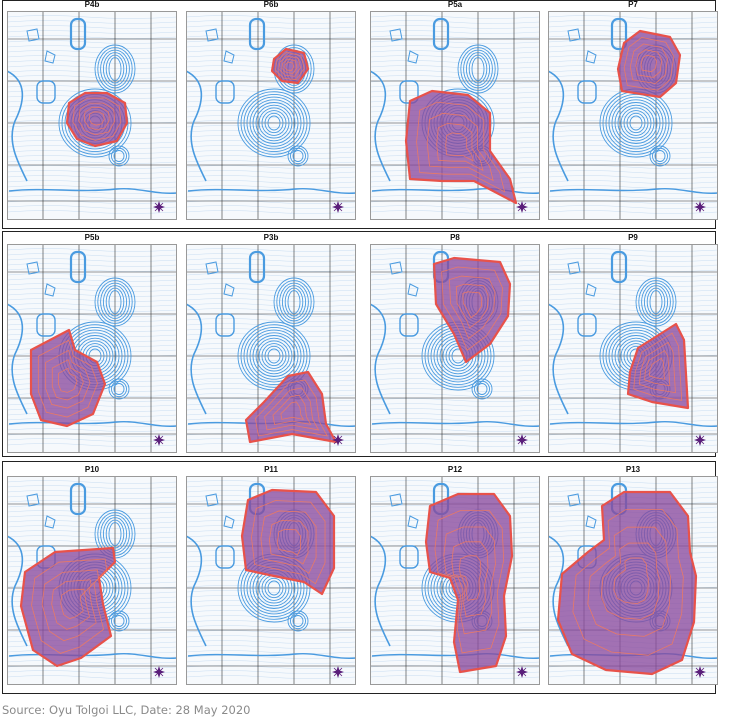 This screenshot has width=746, height=720. I want to click on panel-title: P13, so click(633, 469).